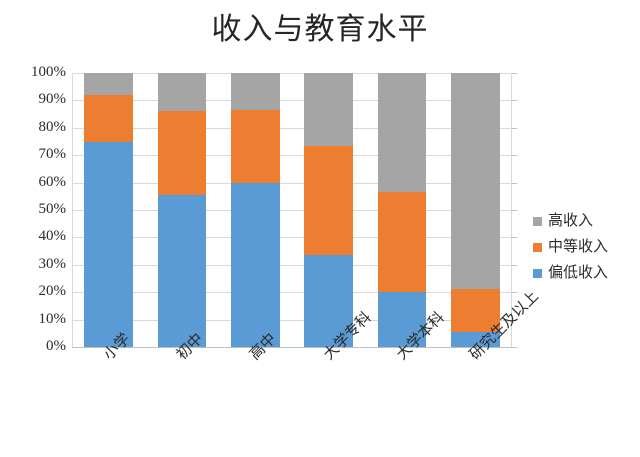 The width and height of the screenshot is (640, 457). What do you see at coordinates (52, 318) in the screenshot?
I see `y-axis-tick-label: 10%` at bounding box center [52, 318].